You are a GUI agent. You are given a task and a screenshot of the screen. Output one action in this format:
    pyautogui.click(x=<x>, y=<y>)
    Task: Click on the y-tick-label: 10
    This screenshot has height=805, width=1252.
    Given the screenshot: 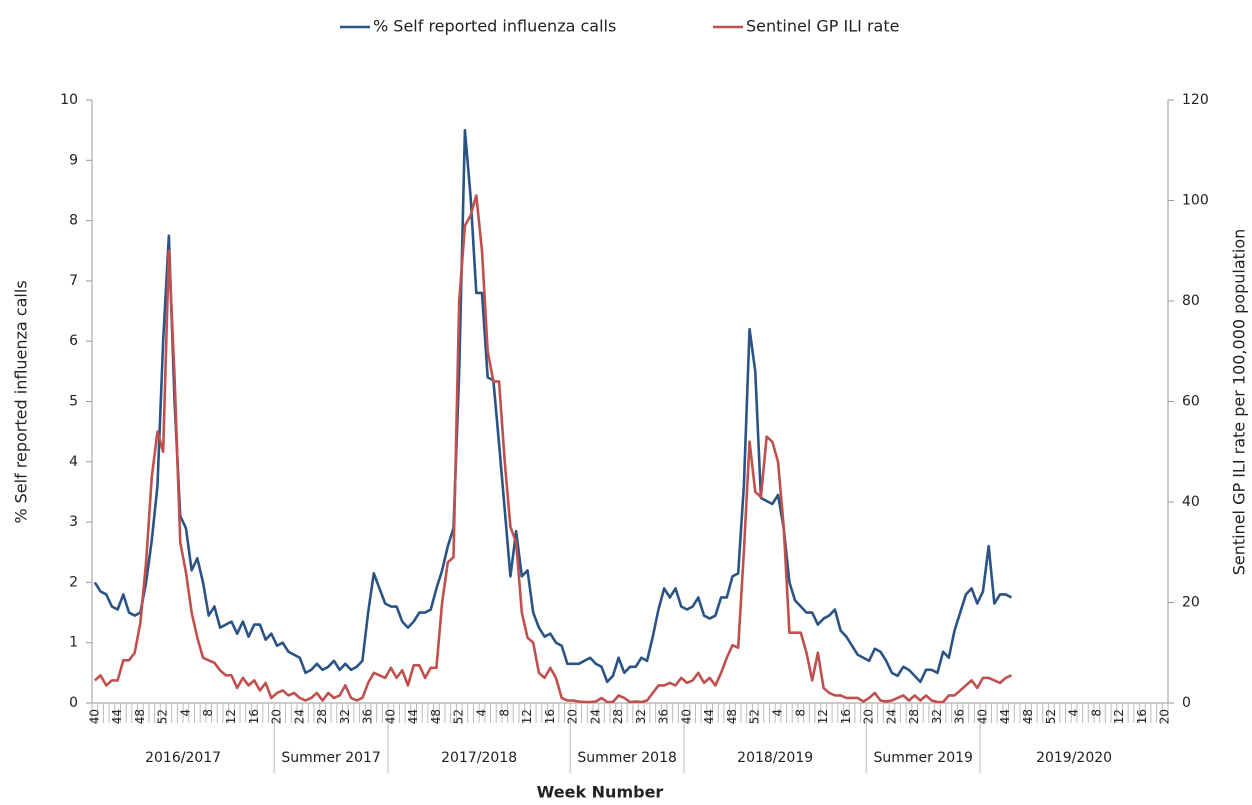 What is the action you would take?
    pyautogui.click(x=69, y=100)
    